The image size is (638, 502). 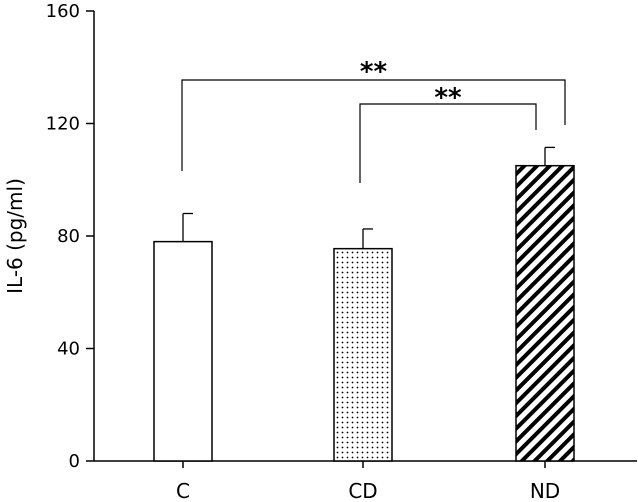 I want to click on category-label: C, so click(x=183, y=490).